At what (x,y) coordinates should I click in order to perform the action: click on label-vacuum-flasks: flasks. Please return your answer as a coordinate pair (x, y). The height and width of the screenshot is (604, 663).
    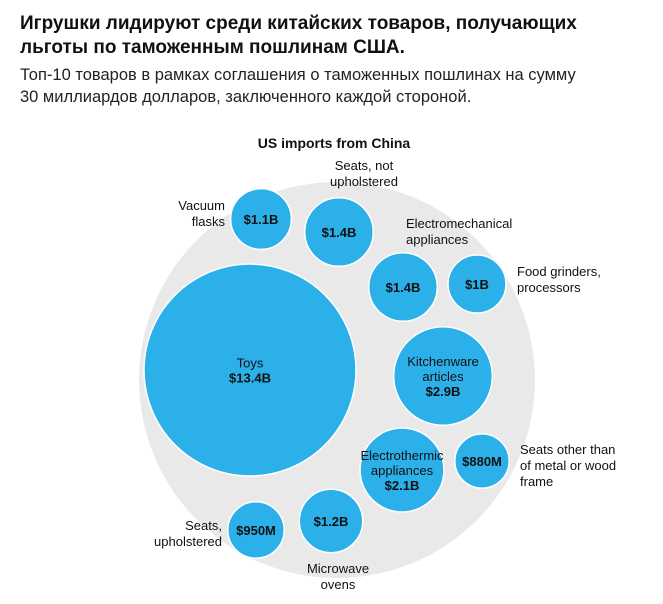
    Looking at the image, I should click on (209, 221).